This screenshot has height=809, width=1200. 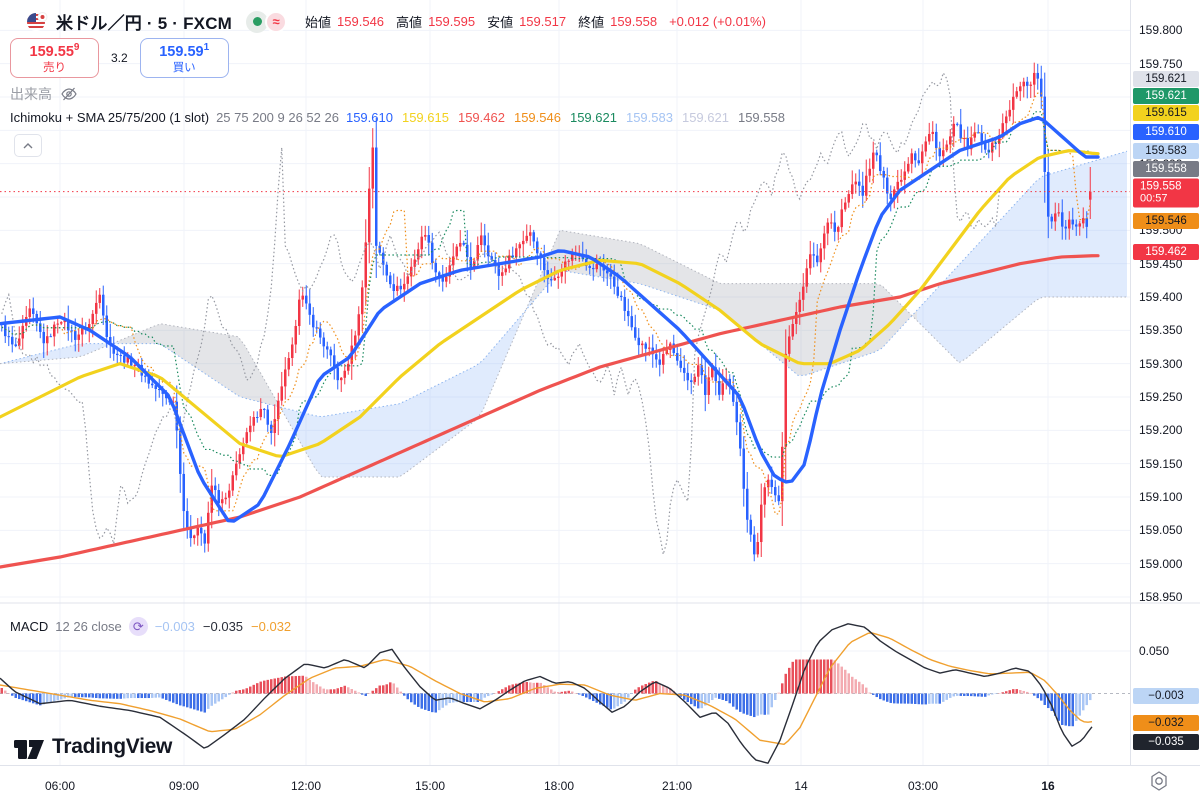 I want to click on macd-title: MACD, so click(x=29, y=626).